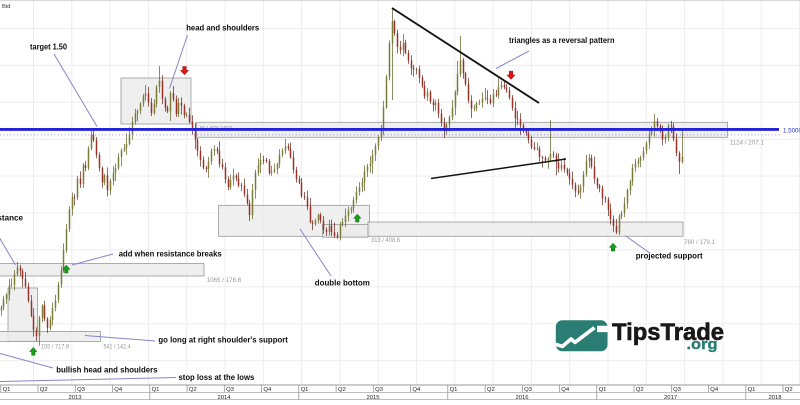 The height and width of the screenshot is (405, 800). I want to click on svg-text: 49: 1.4262 1.4270, so click(216, 126).